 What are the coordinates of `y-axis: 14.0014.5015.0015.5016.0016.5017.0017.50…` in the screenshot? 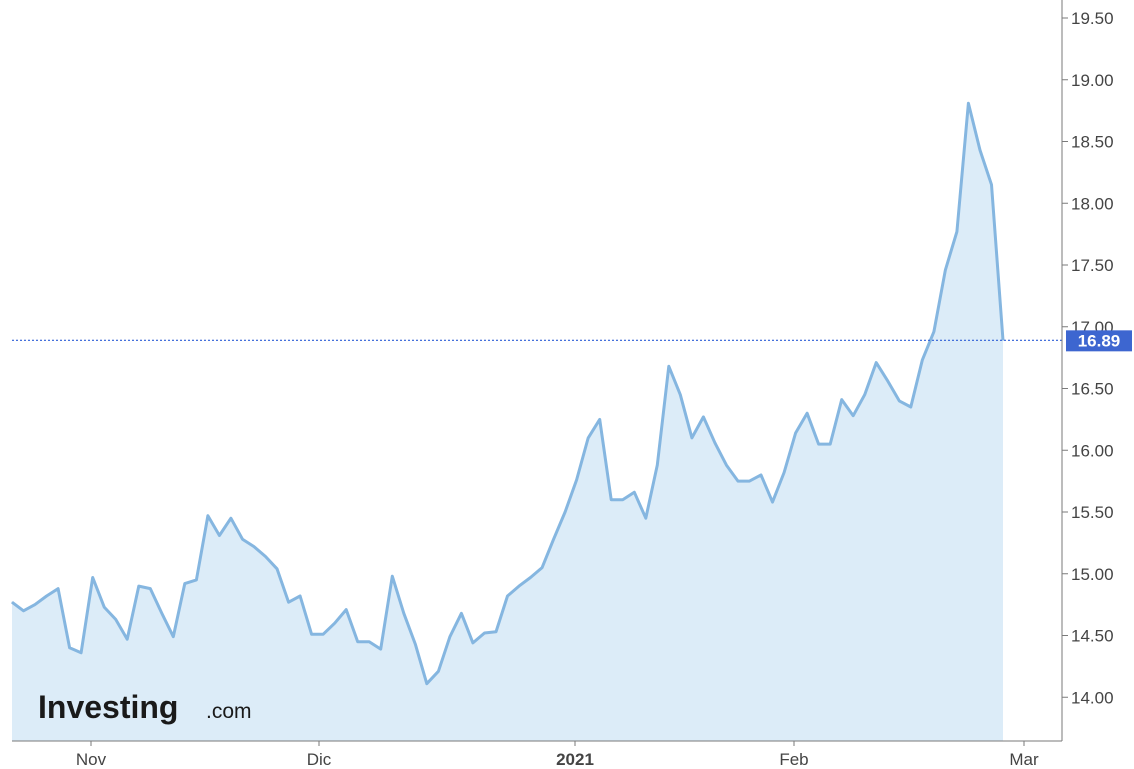 It's located at (1087, 370).